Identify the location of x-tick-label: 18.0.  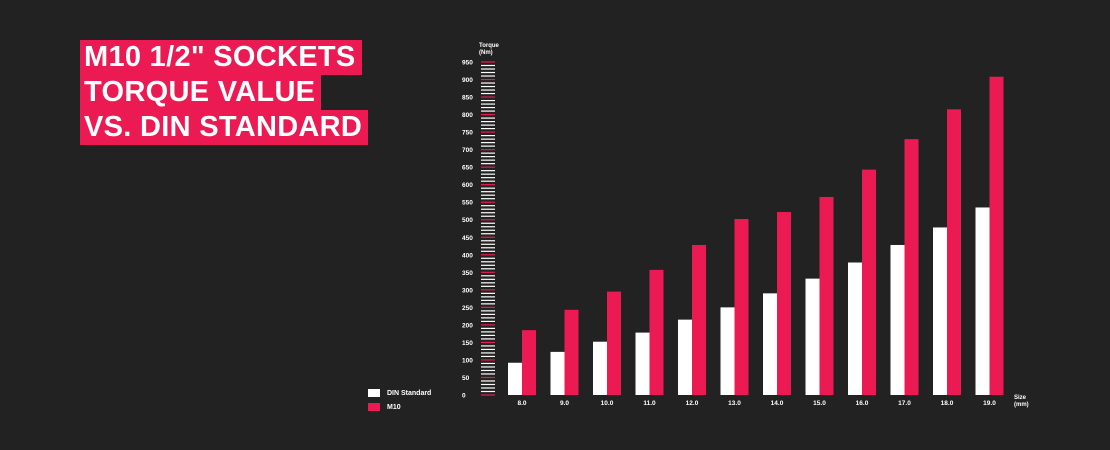
(947, 403).